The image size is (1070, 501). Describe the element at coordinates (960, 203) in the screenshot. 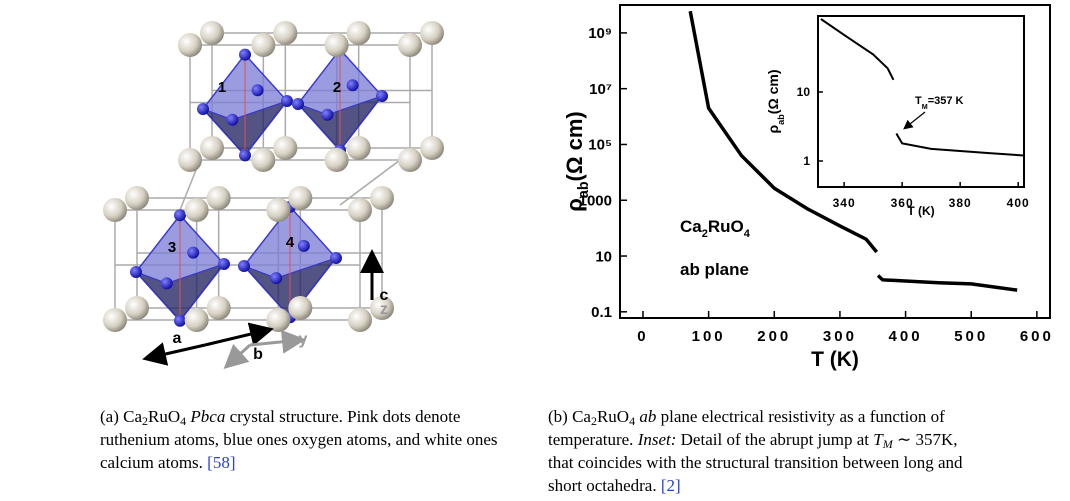

I see `x-tick-label: 380` at that location.